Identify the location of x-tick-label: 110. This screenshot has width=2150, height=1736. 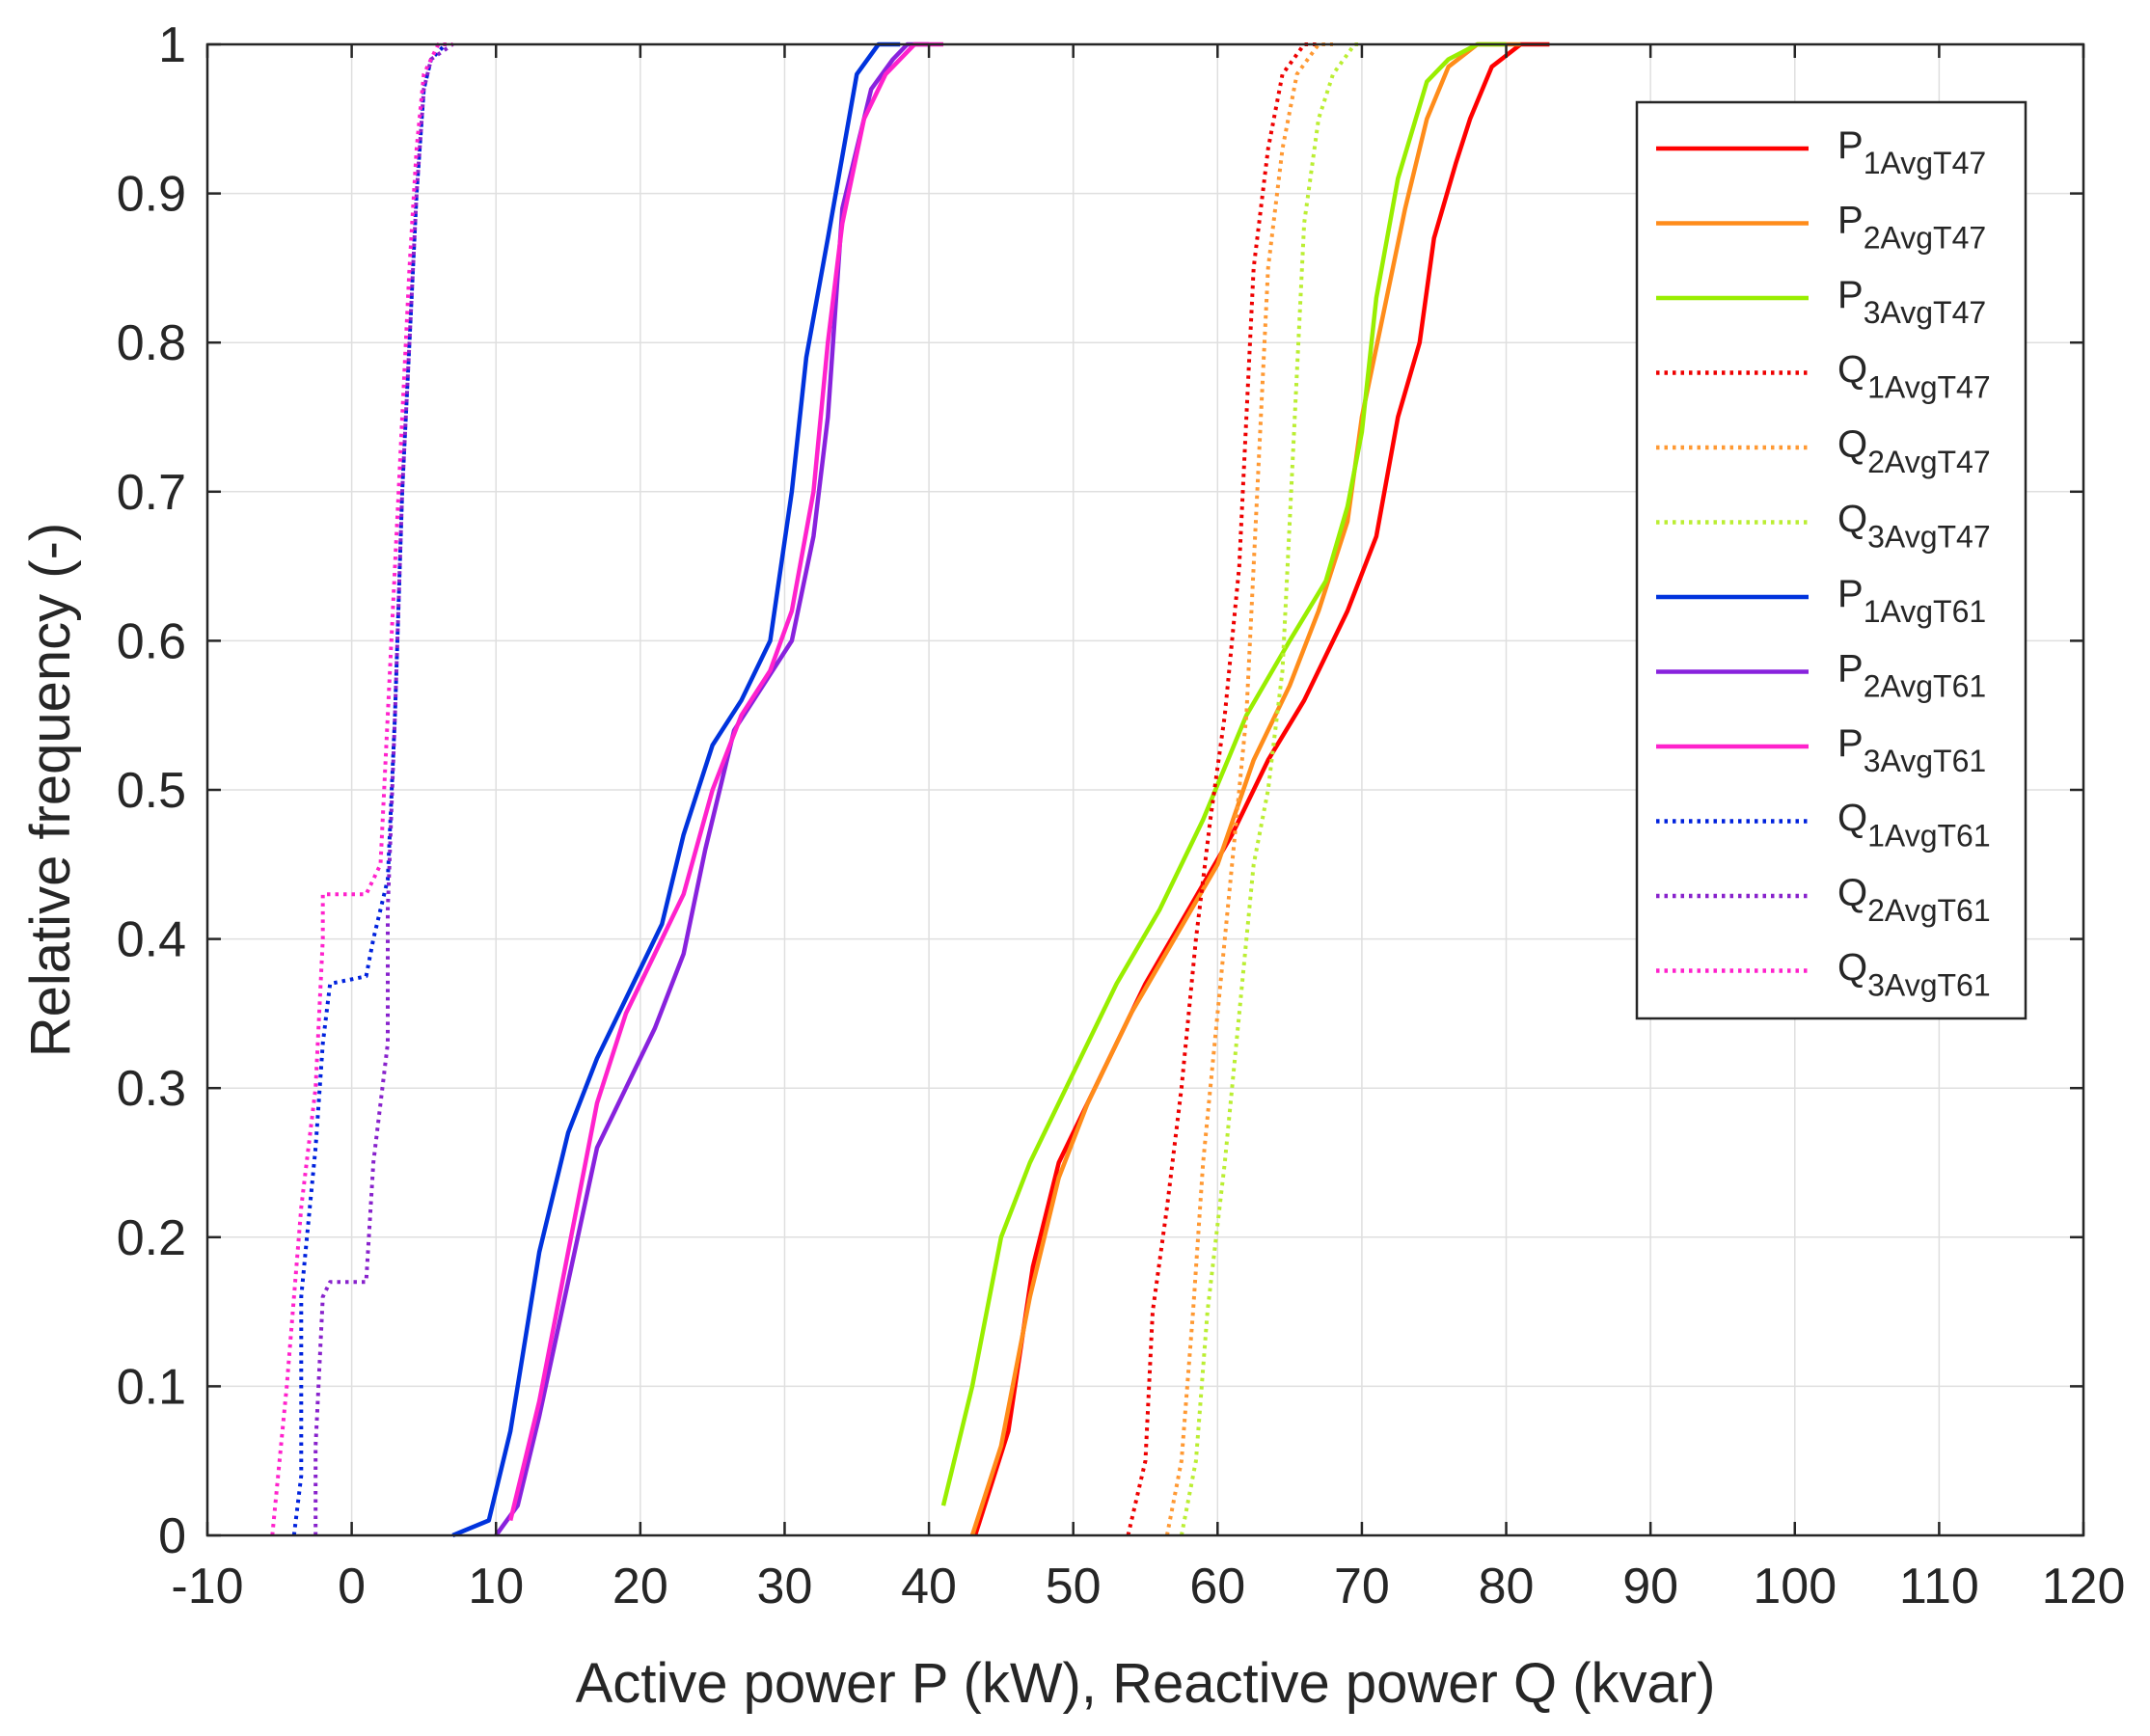
(1939, 1586).